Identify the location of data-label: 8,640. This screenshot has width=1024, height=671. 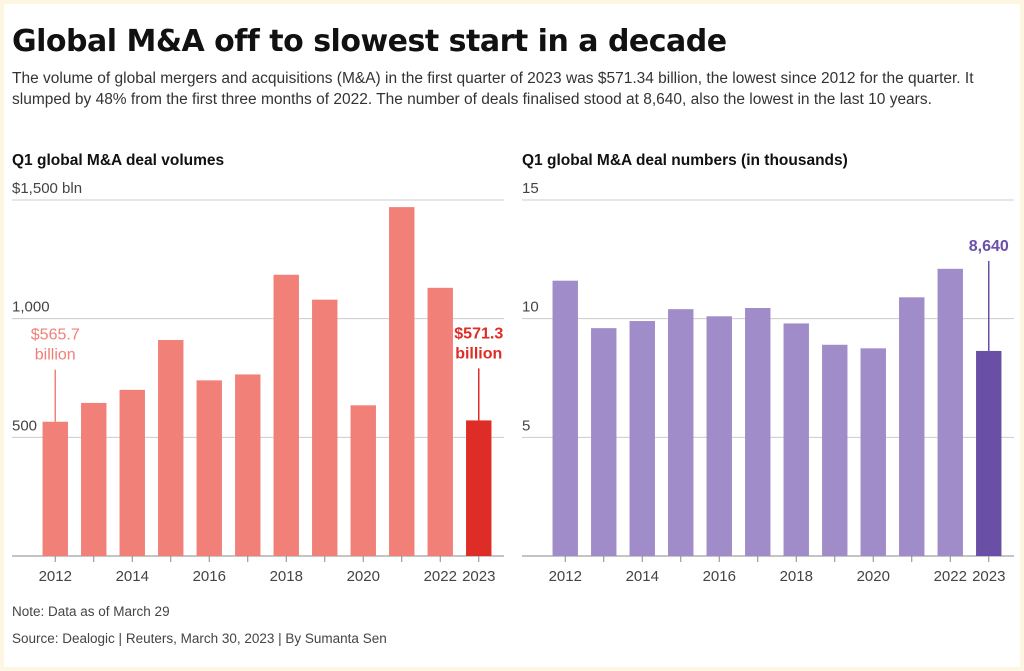
(989, 246).